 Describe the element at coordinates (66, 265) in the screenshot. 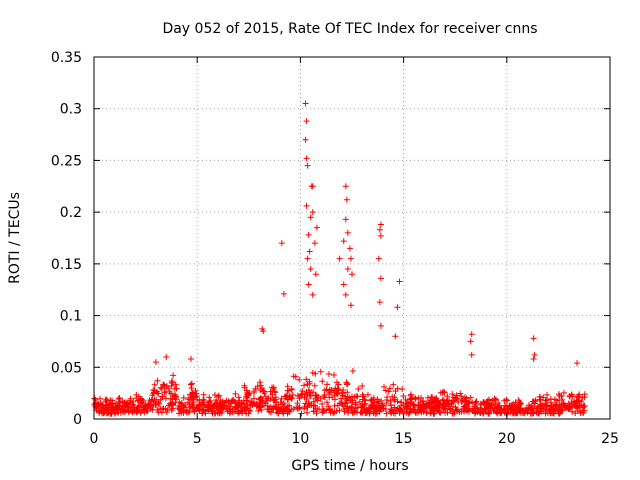

I see `y-tick-label: 0.15` at that location.